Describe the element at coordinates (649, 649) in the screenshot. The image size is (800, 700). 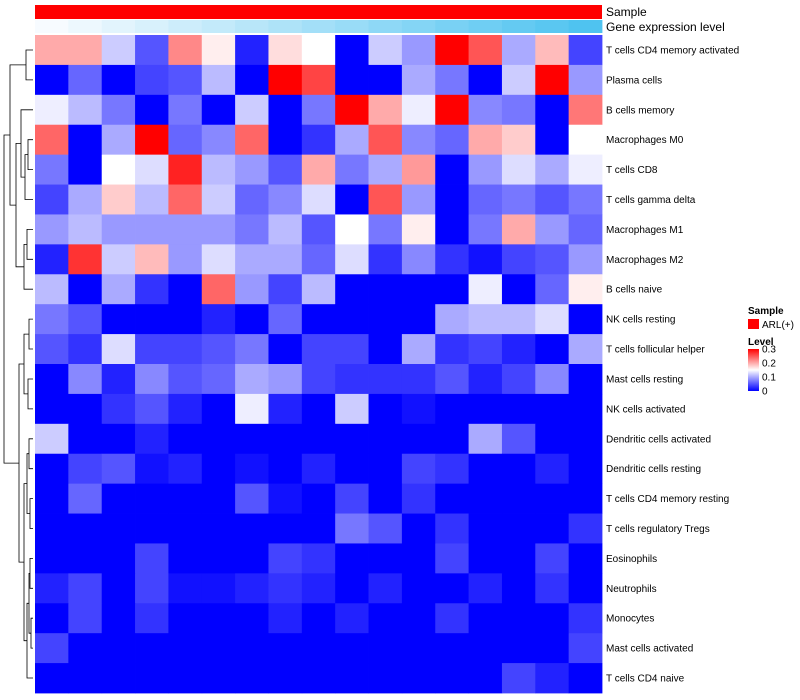
I see `row-label: Mast cells activated` at that location.